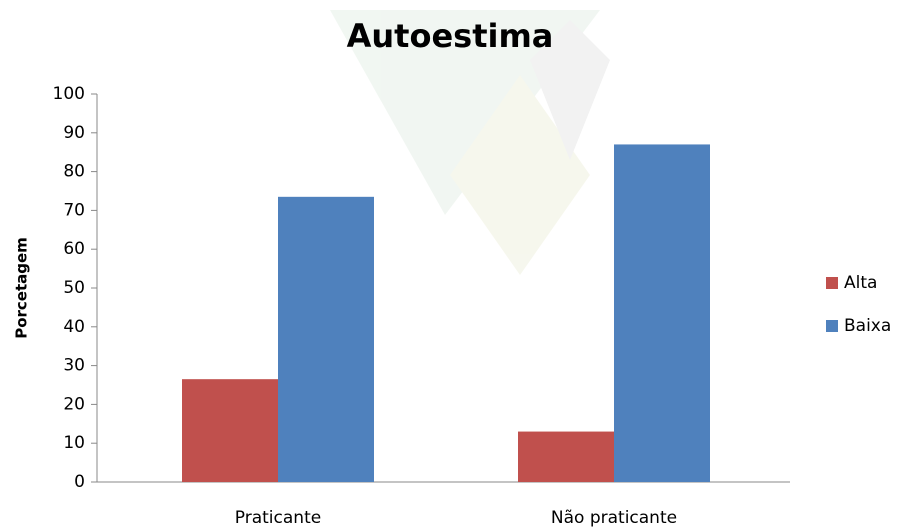 The width and height of the screenshot is (905, 529). I want to click on y-tick-label: 40, so click(74, 327).